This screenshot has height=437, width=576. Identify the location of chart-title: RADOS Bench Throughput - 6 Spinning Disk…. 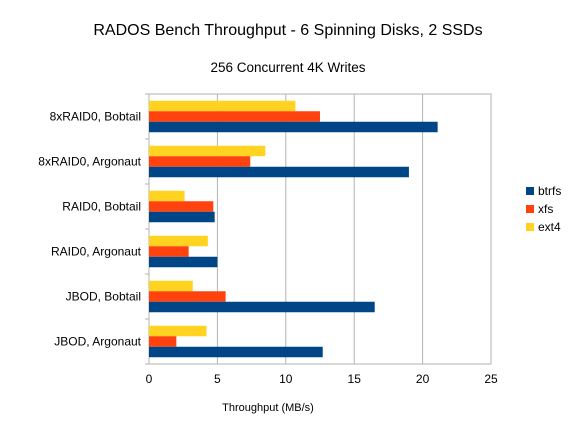
(287, 30).